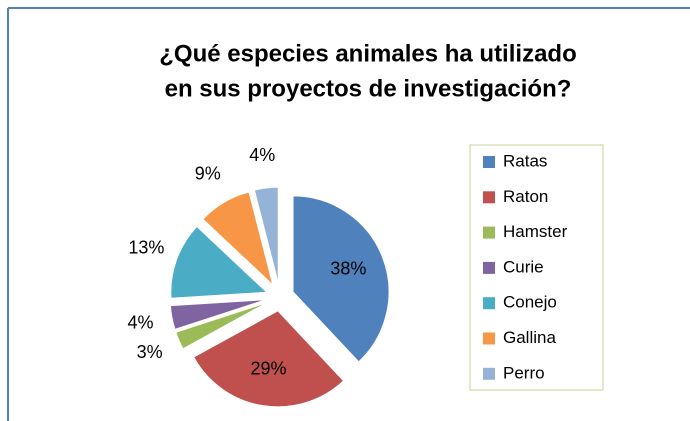 The width and height of the screenshot is (690, 421). I want to click on legend-label: Perro, so click(524, 372).